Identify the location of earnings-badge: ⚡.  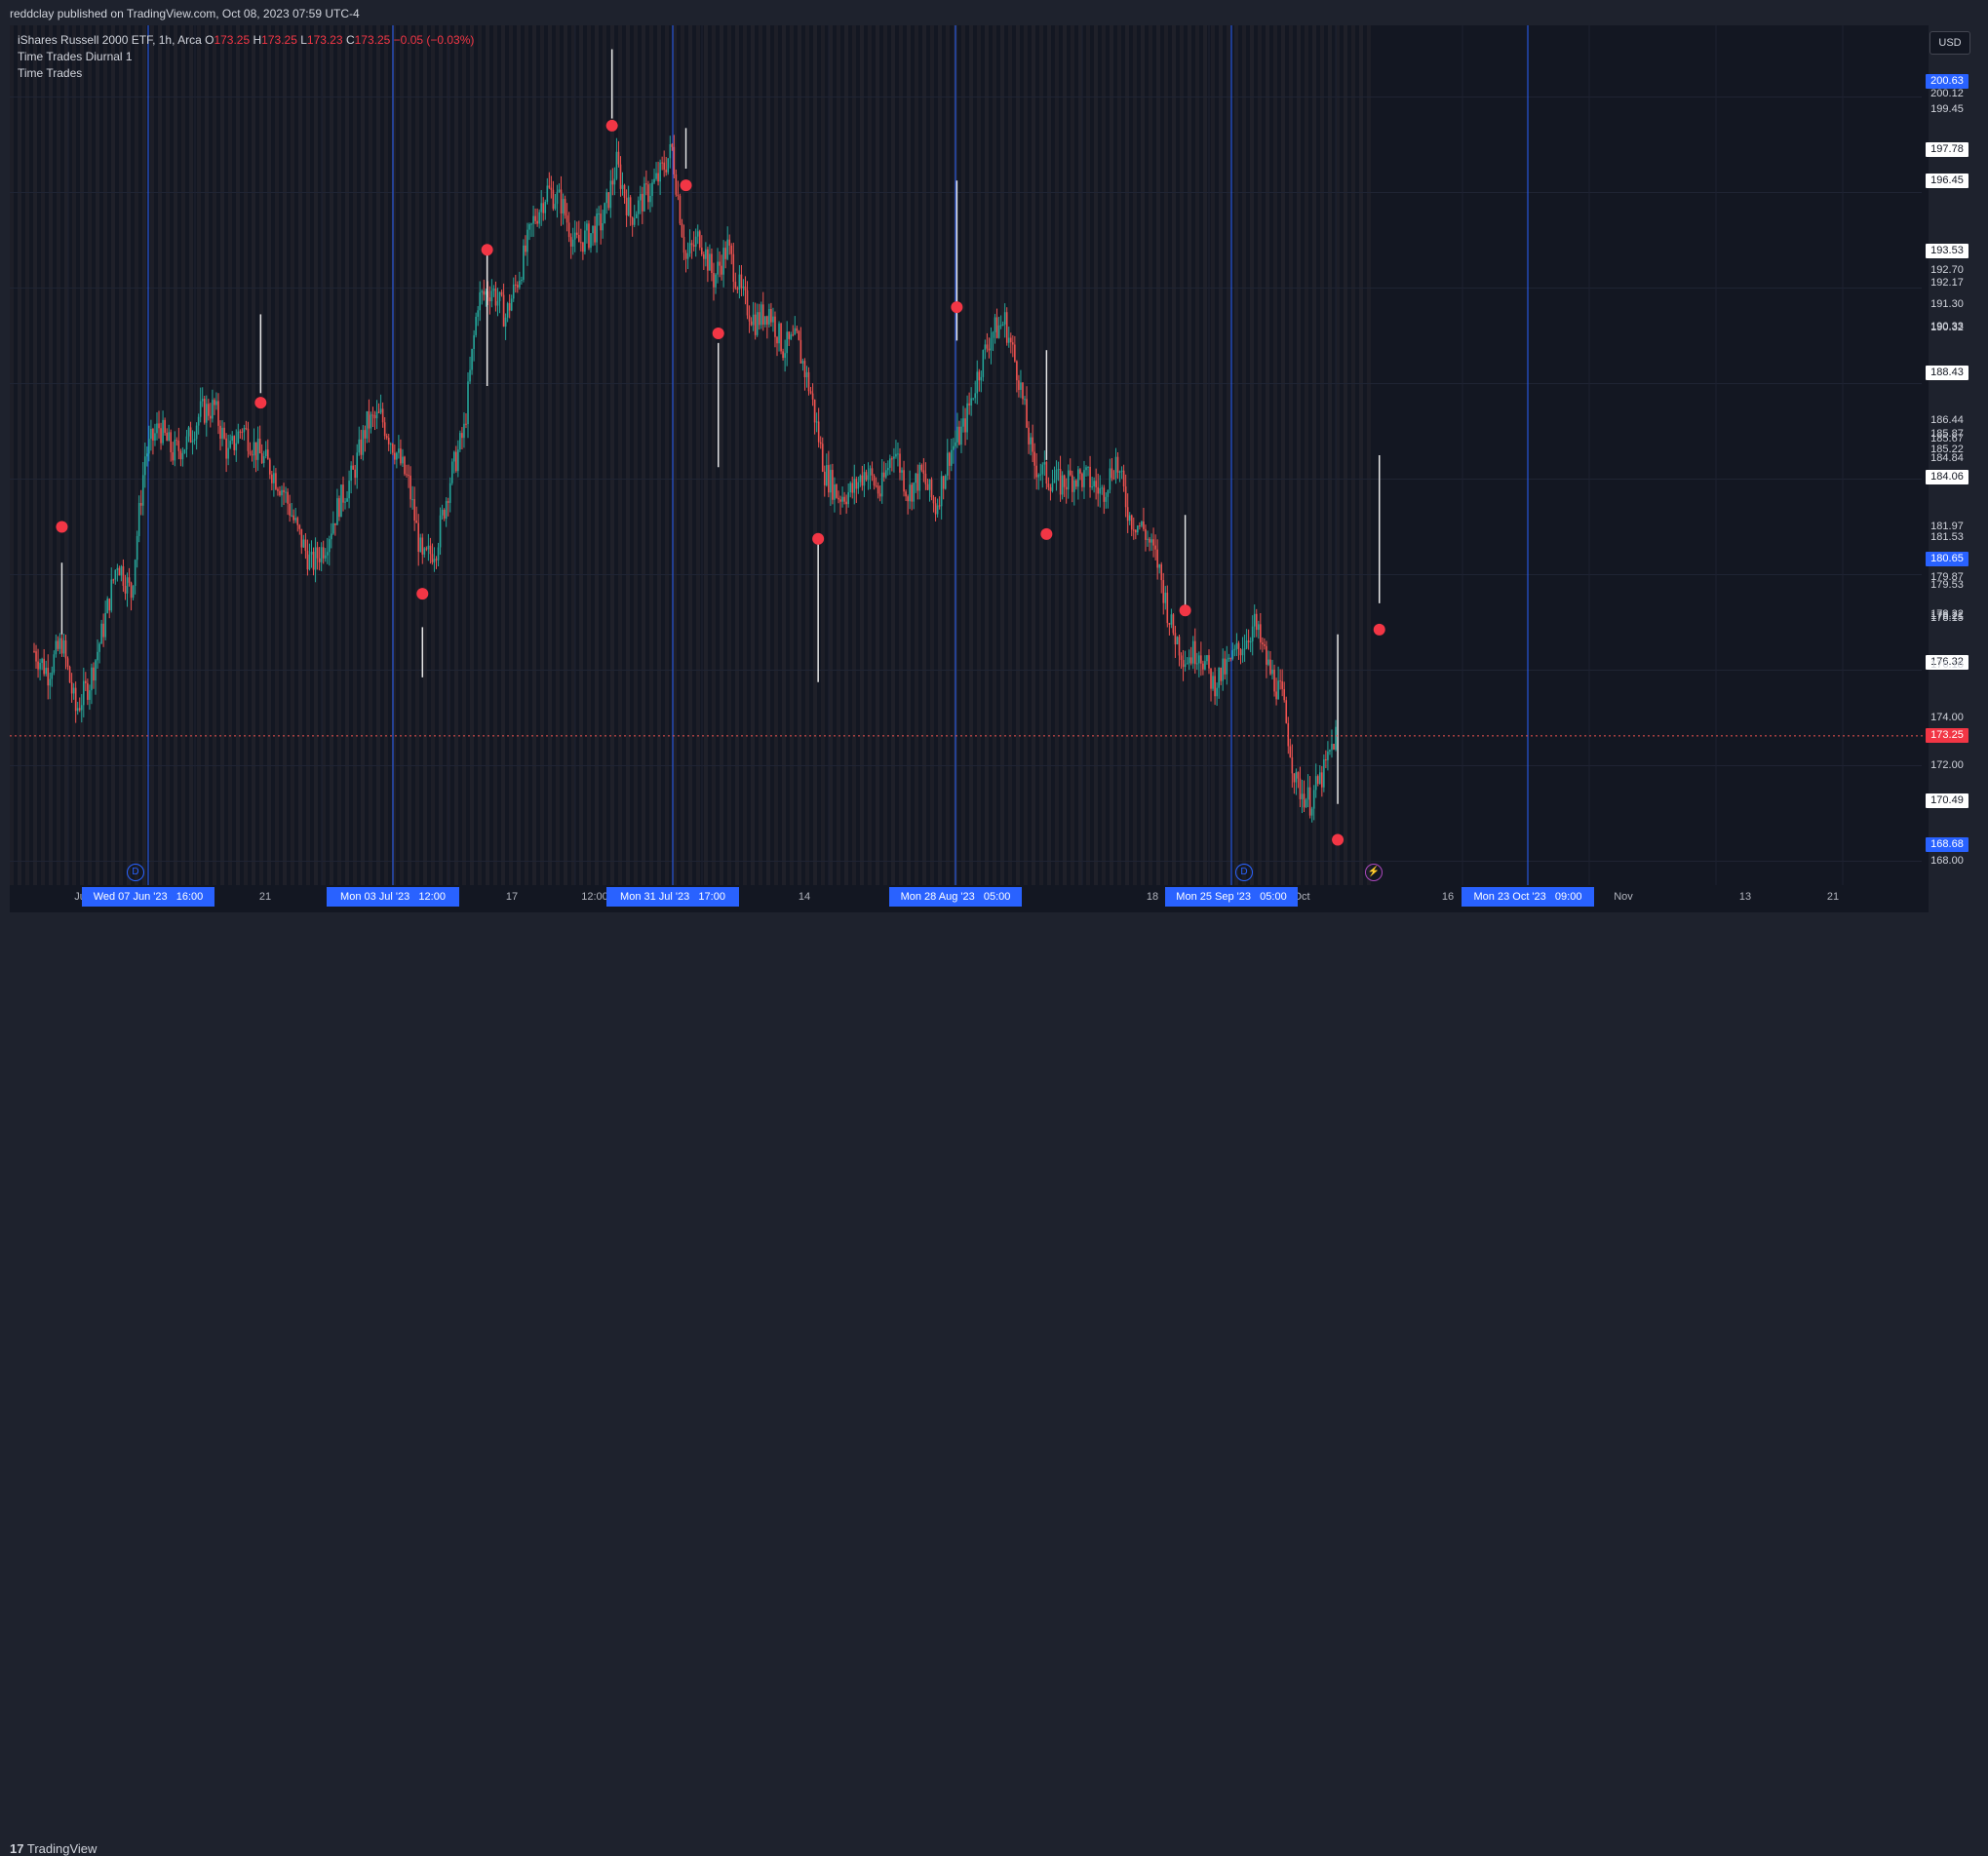
(1374, 872).